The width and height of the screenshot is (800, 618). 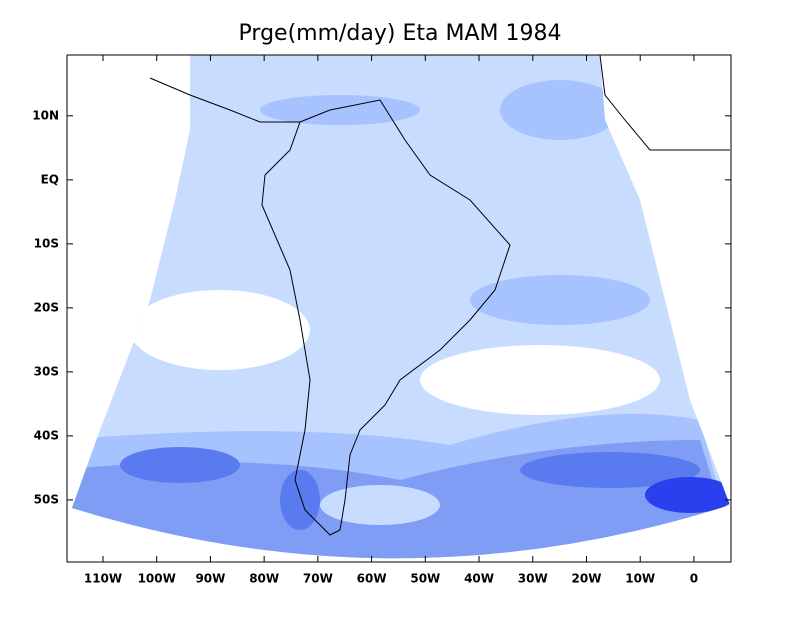 What do you see at coordinates (46, 243) in the screenshot?
I see `y-tick-label: 10S` at bounding box center [46, 243].